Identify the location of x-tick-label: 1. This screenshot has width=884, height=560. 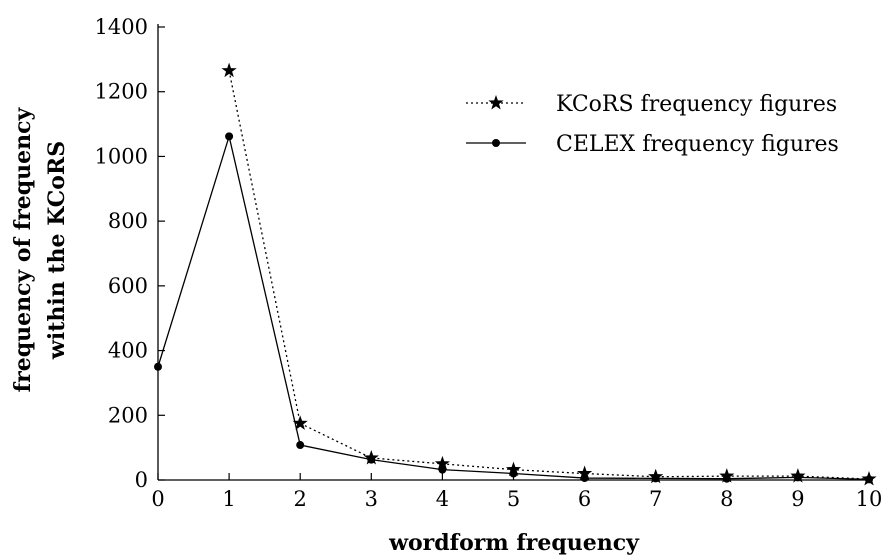
(228, 499).